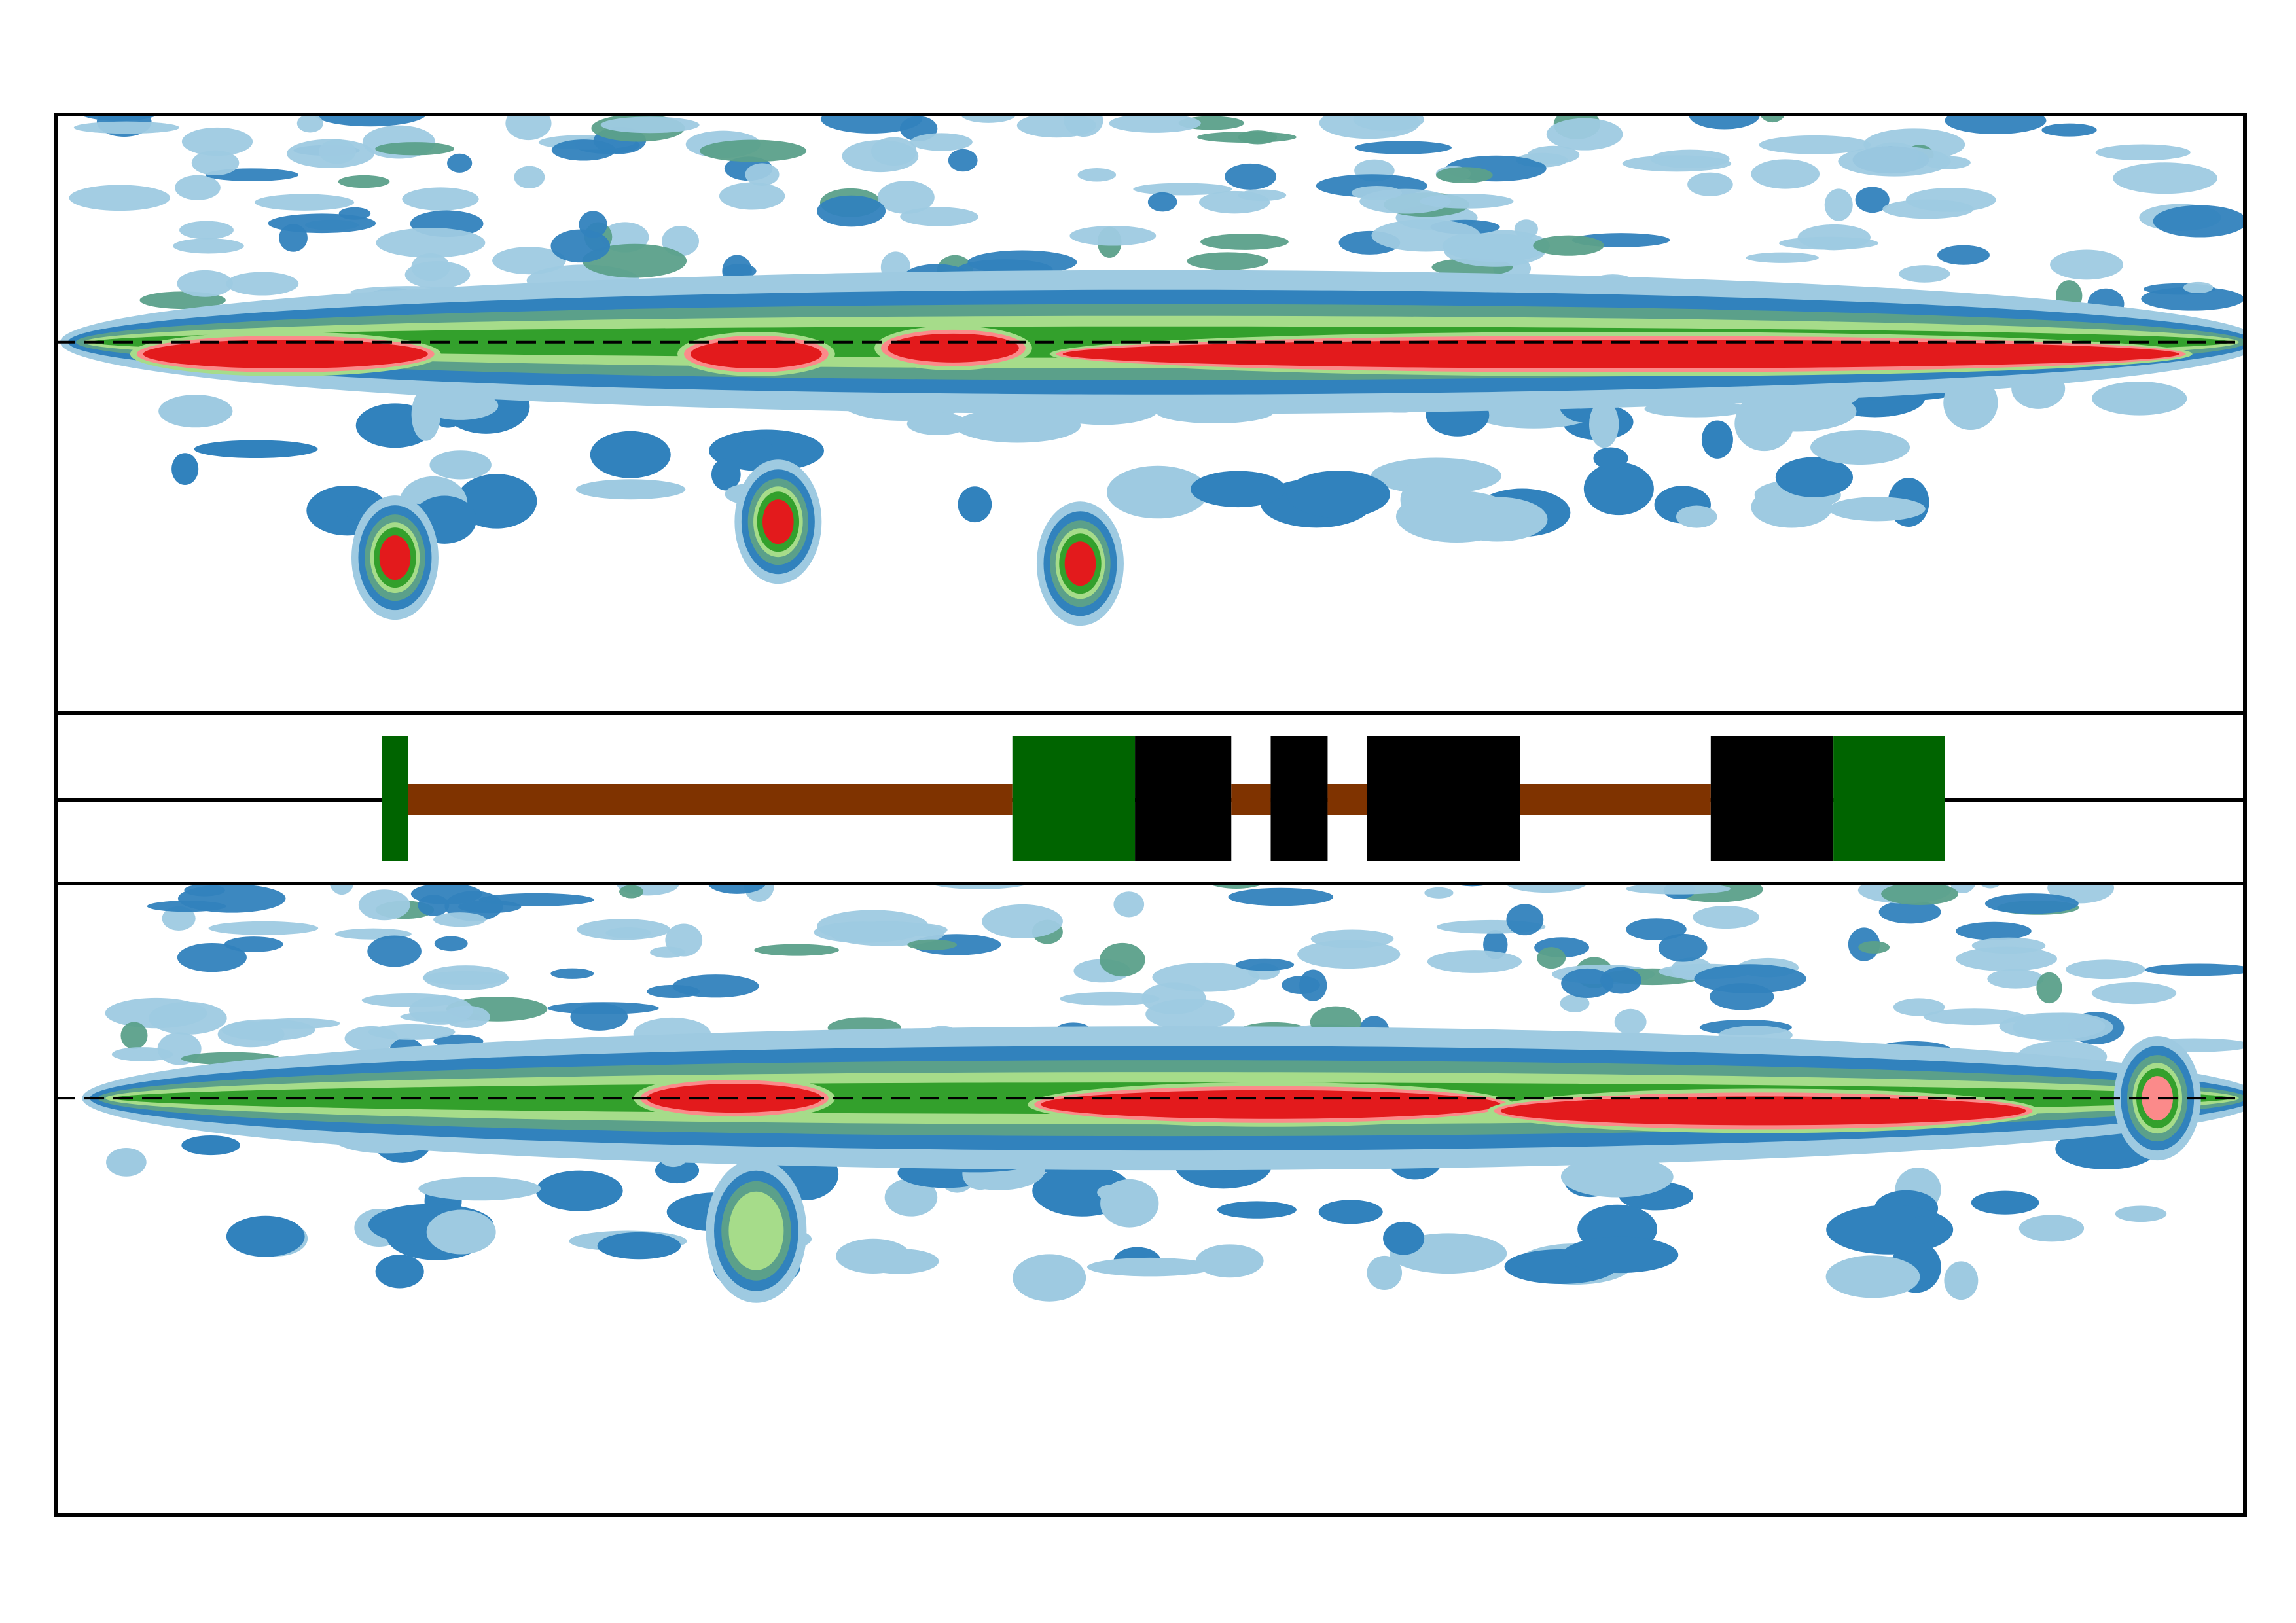  Describe the element at coordinates (395, 557) in the screenshot. I see `contour-hotspot-hotspot-a` at that location.